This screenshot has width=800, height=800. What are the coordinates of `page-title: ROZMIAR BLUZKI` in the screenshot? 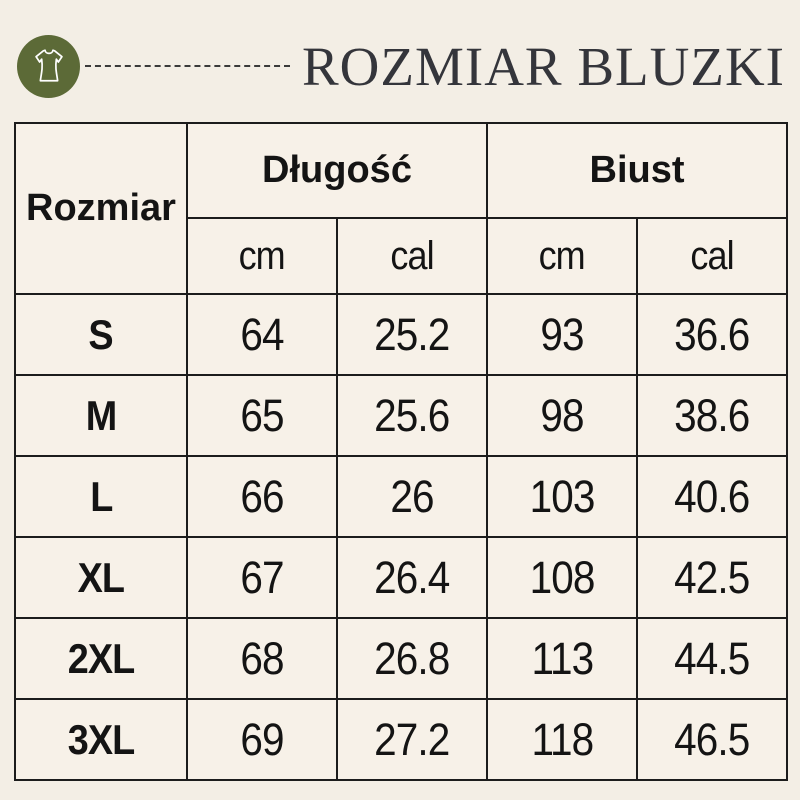 It's located at (543, 66).